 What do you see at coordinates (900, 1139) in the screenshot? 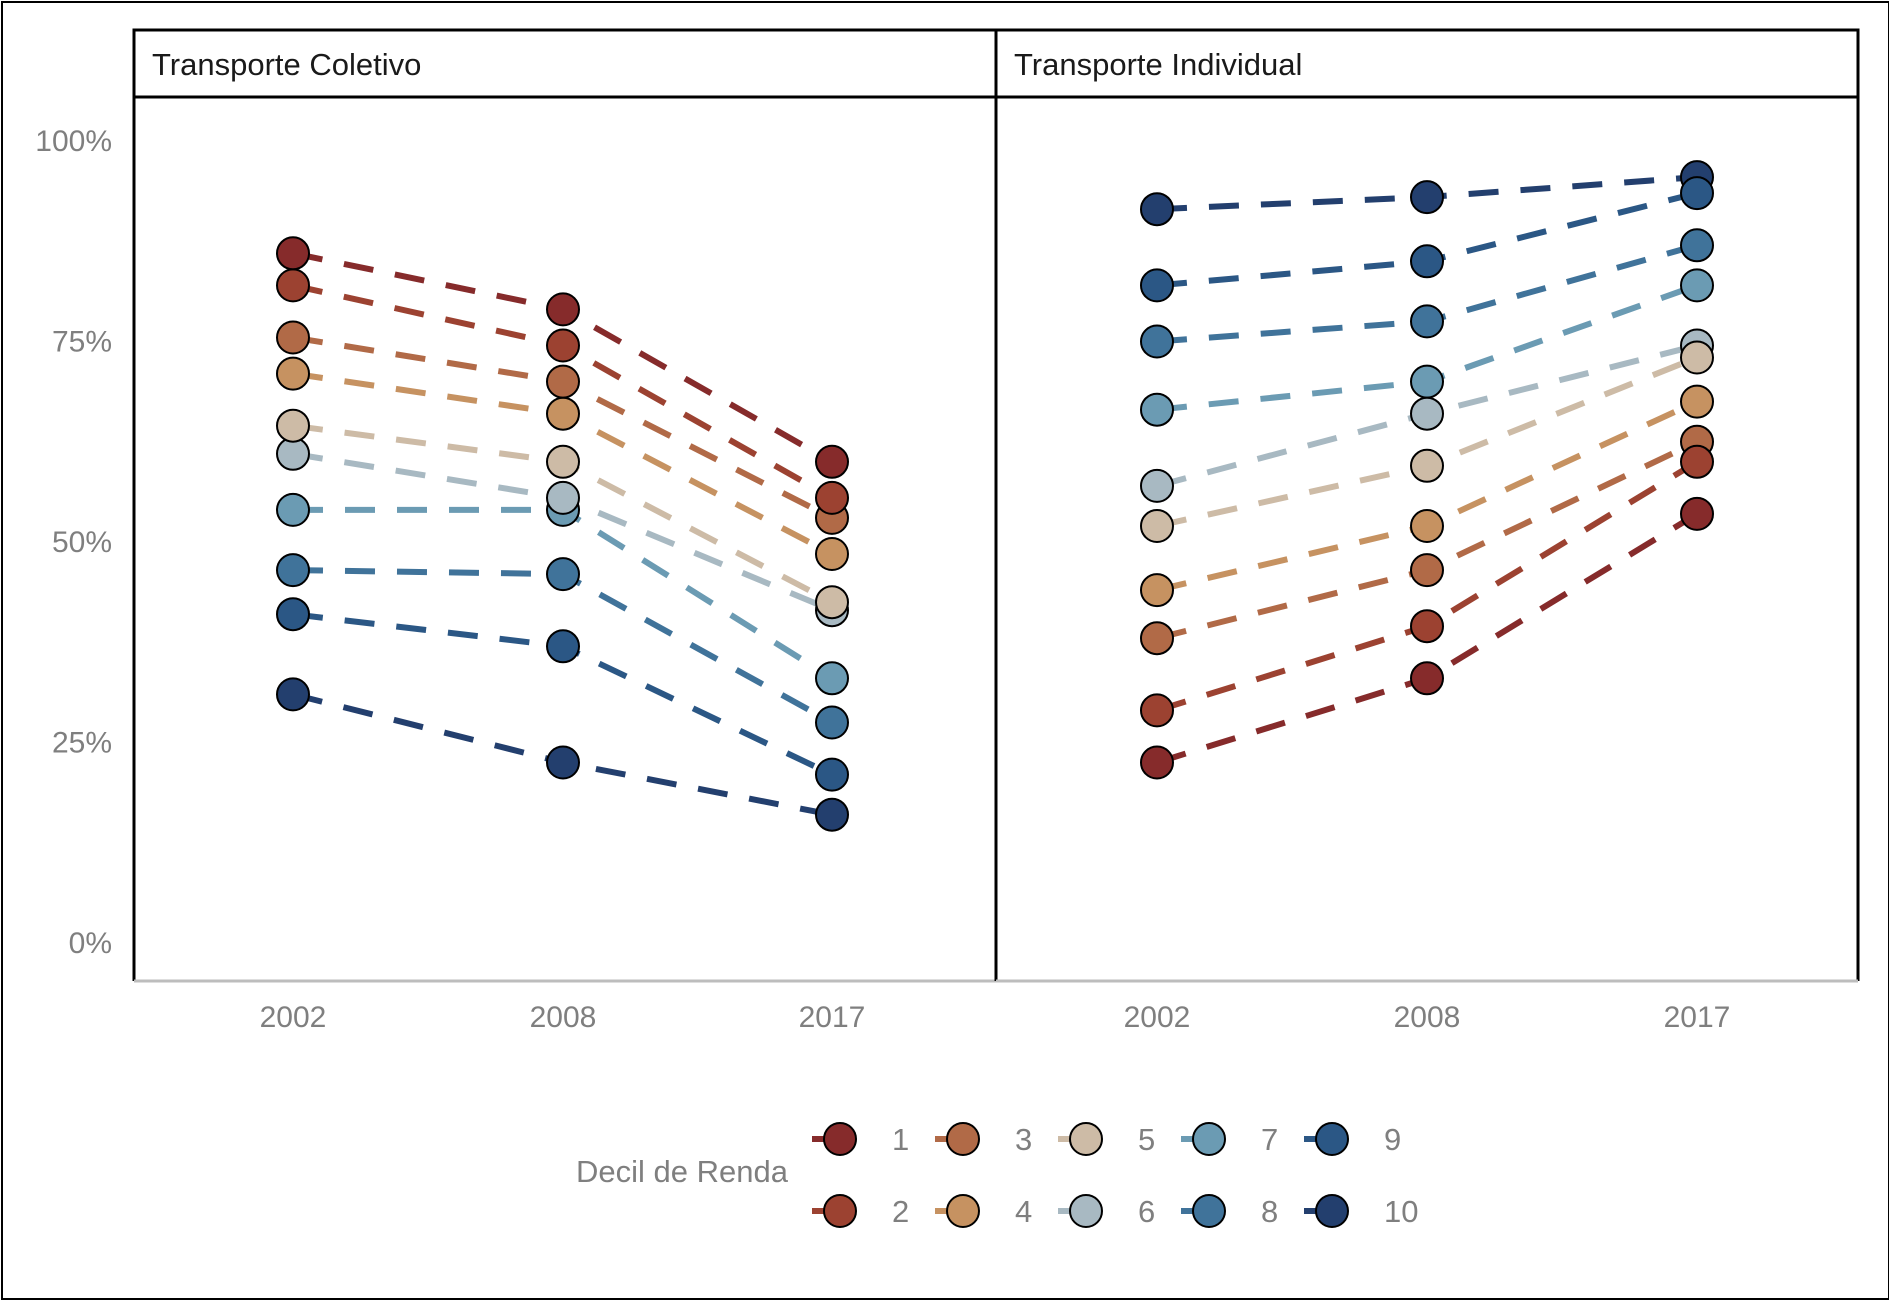
I see `legend-label: 1` at bounding box center [900, 1139].